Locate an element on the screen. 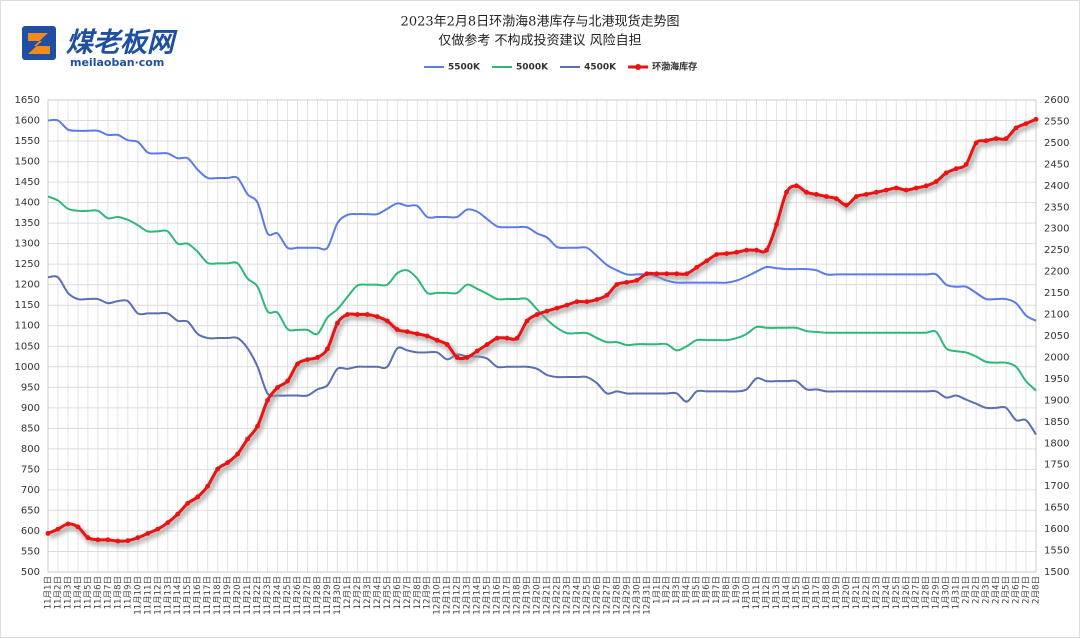 This screenshot has height=638, width=1080. x-tick-label: 12月5日 is located at coordinates (388, 592).